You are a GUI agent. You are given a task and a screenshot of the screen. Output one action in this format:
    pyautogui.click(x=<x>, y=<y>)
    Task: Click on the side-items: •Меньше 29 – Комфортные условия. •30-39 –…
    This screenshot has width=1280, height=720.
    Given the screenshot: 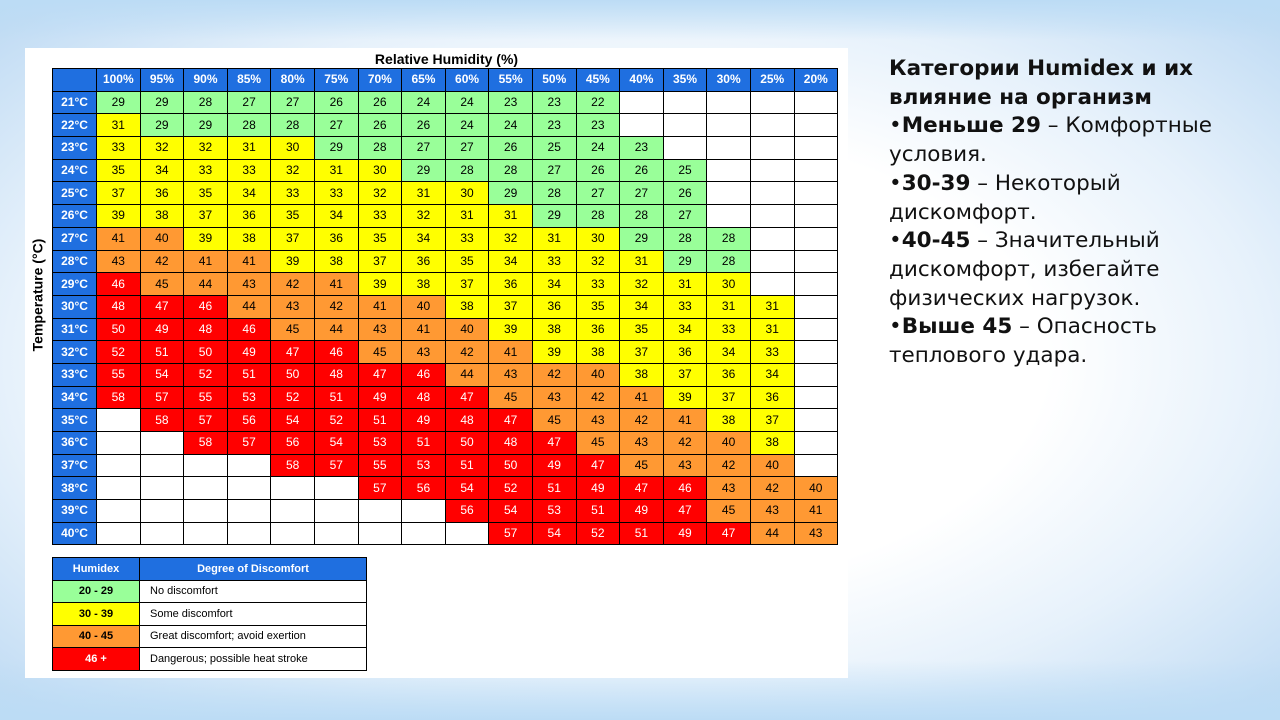 What is the action you would take?
    pyautogui.click(x=1074, y=241)
    